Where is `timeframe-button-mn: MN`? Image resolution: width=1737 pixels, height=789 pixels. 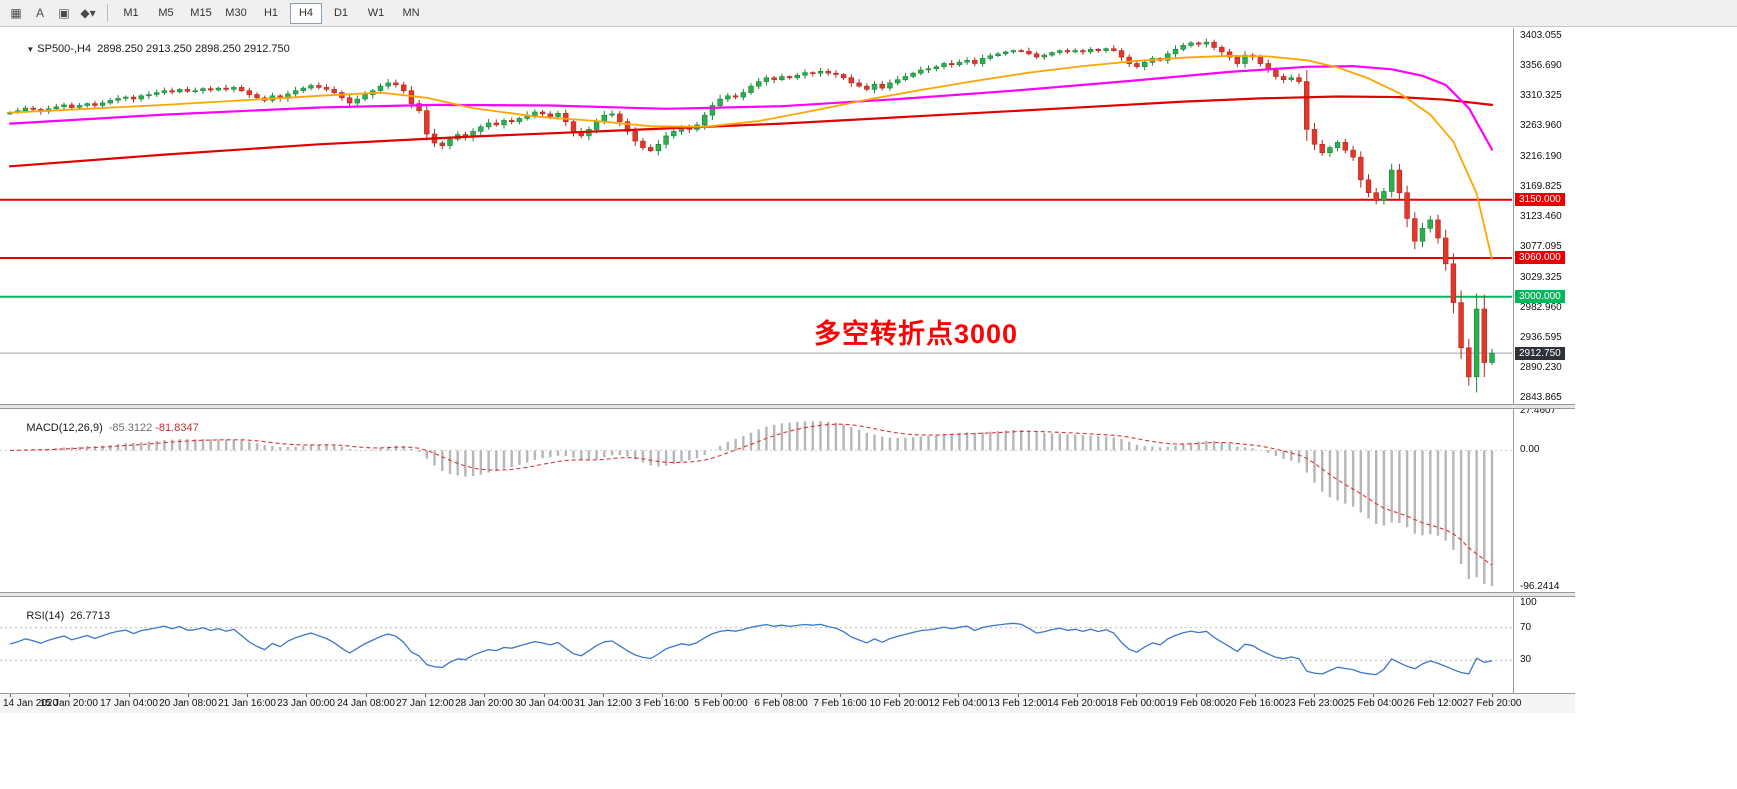 timeframe-button-mn: MN is located at coordinates (411, 13).